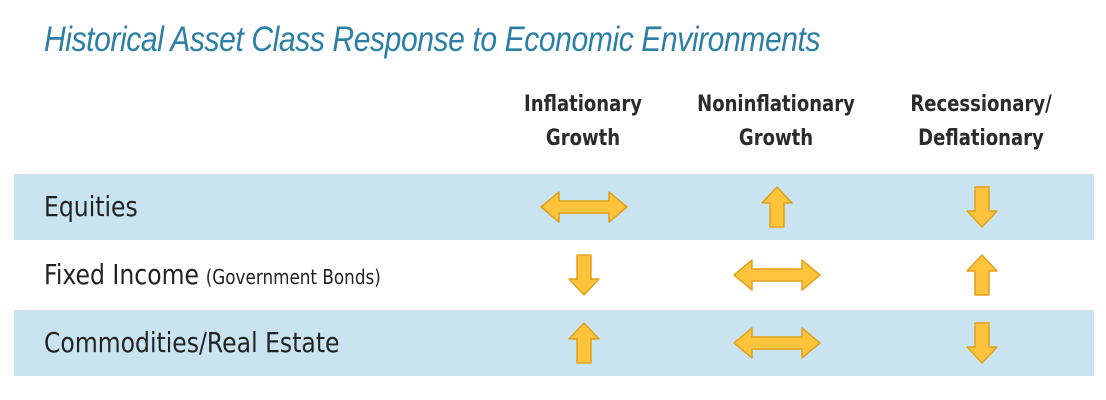 This screenshot has height=400, width=1106. Describe the element at coordinates (293, 277) in the screenshot. I see `row-label-note: (Government Bonds)` at that location.